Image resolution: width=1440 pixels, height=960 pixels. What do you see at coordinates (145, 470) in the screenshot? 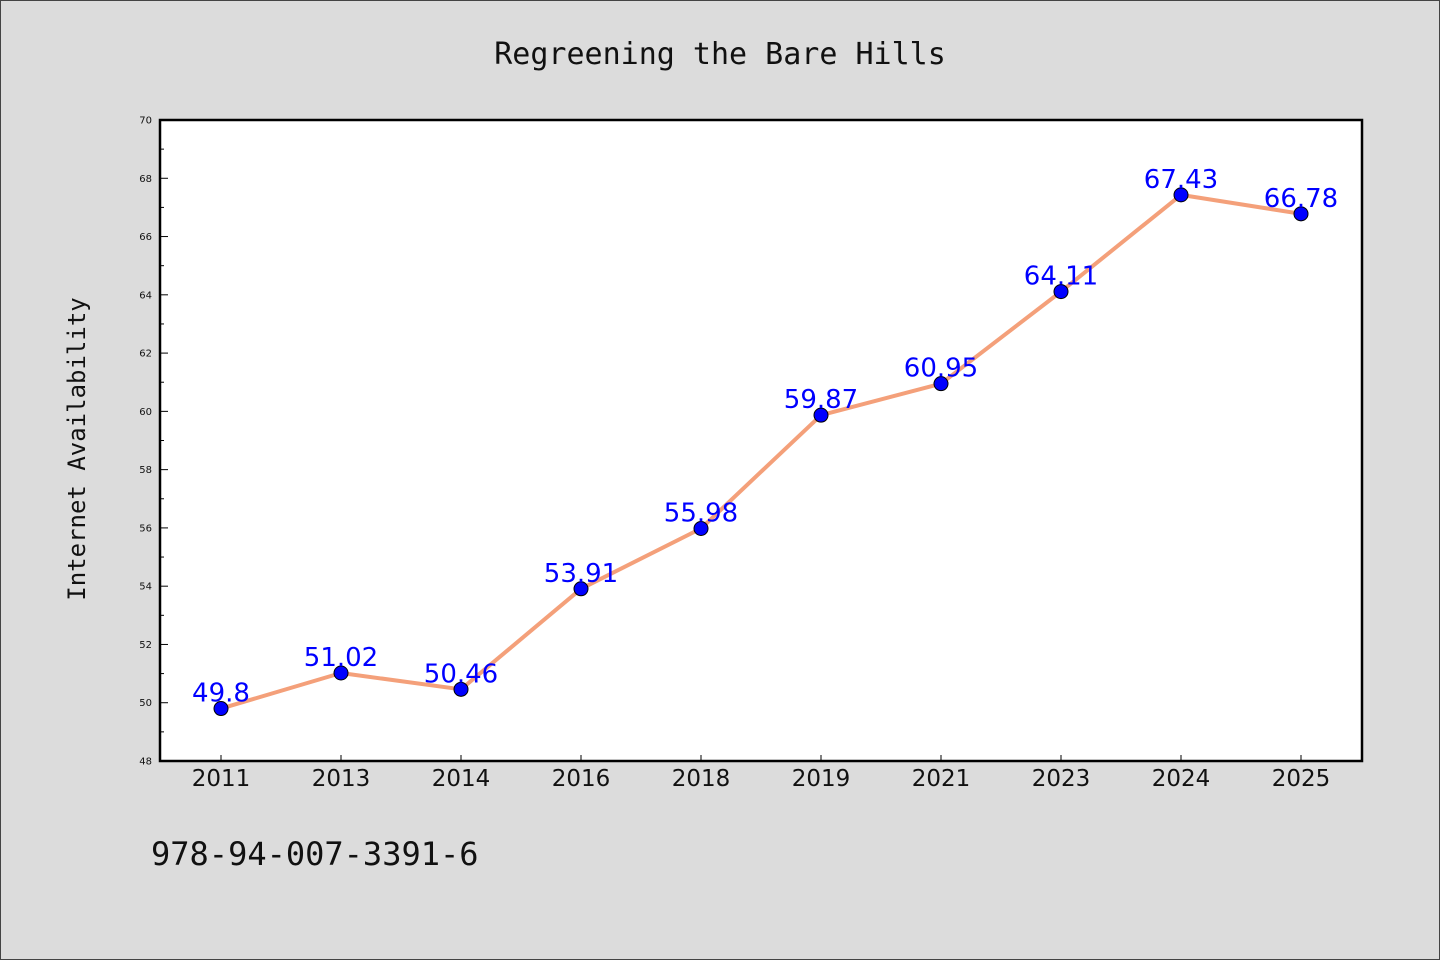
I see `y-tick-label: 58` at bounding box center [145, 470].